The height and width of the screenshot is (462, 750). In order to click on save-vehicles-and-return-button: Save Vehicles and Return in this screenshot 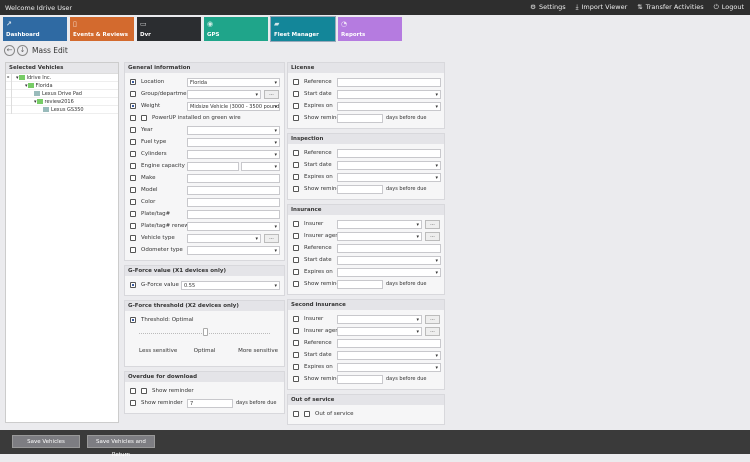, I will do `click(121, 446)`.